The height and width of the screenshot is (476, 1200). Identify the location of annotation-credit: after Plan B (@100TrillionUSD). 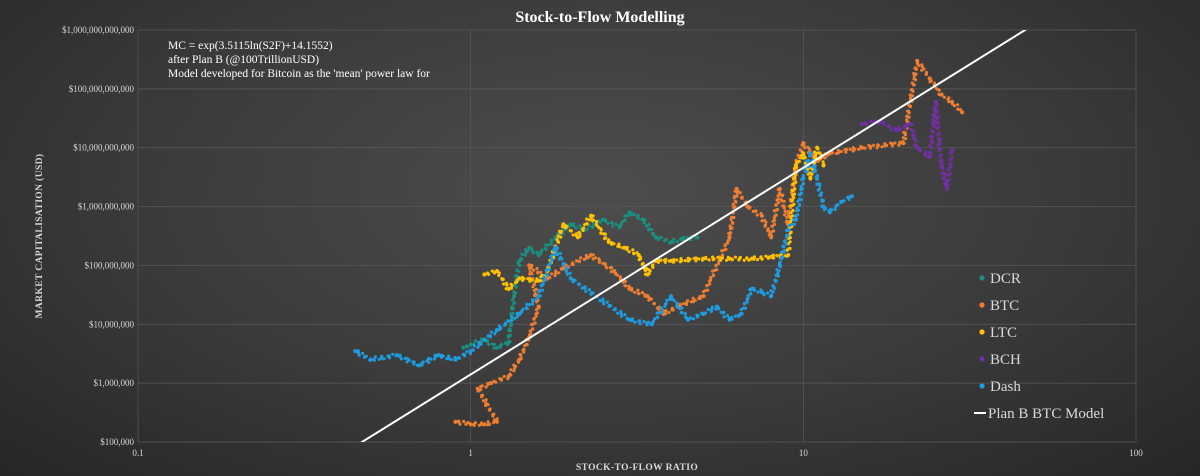
(243, 60).